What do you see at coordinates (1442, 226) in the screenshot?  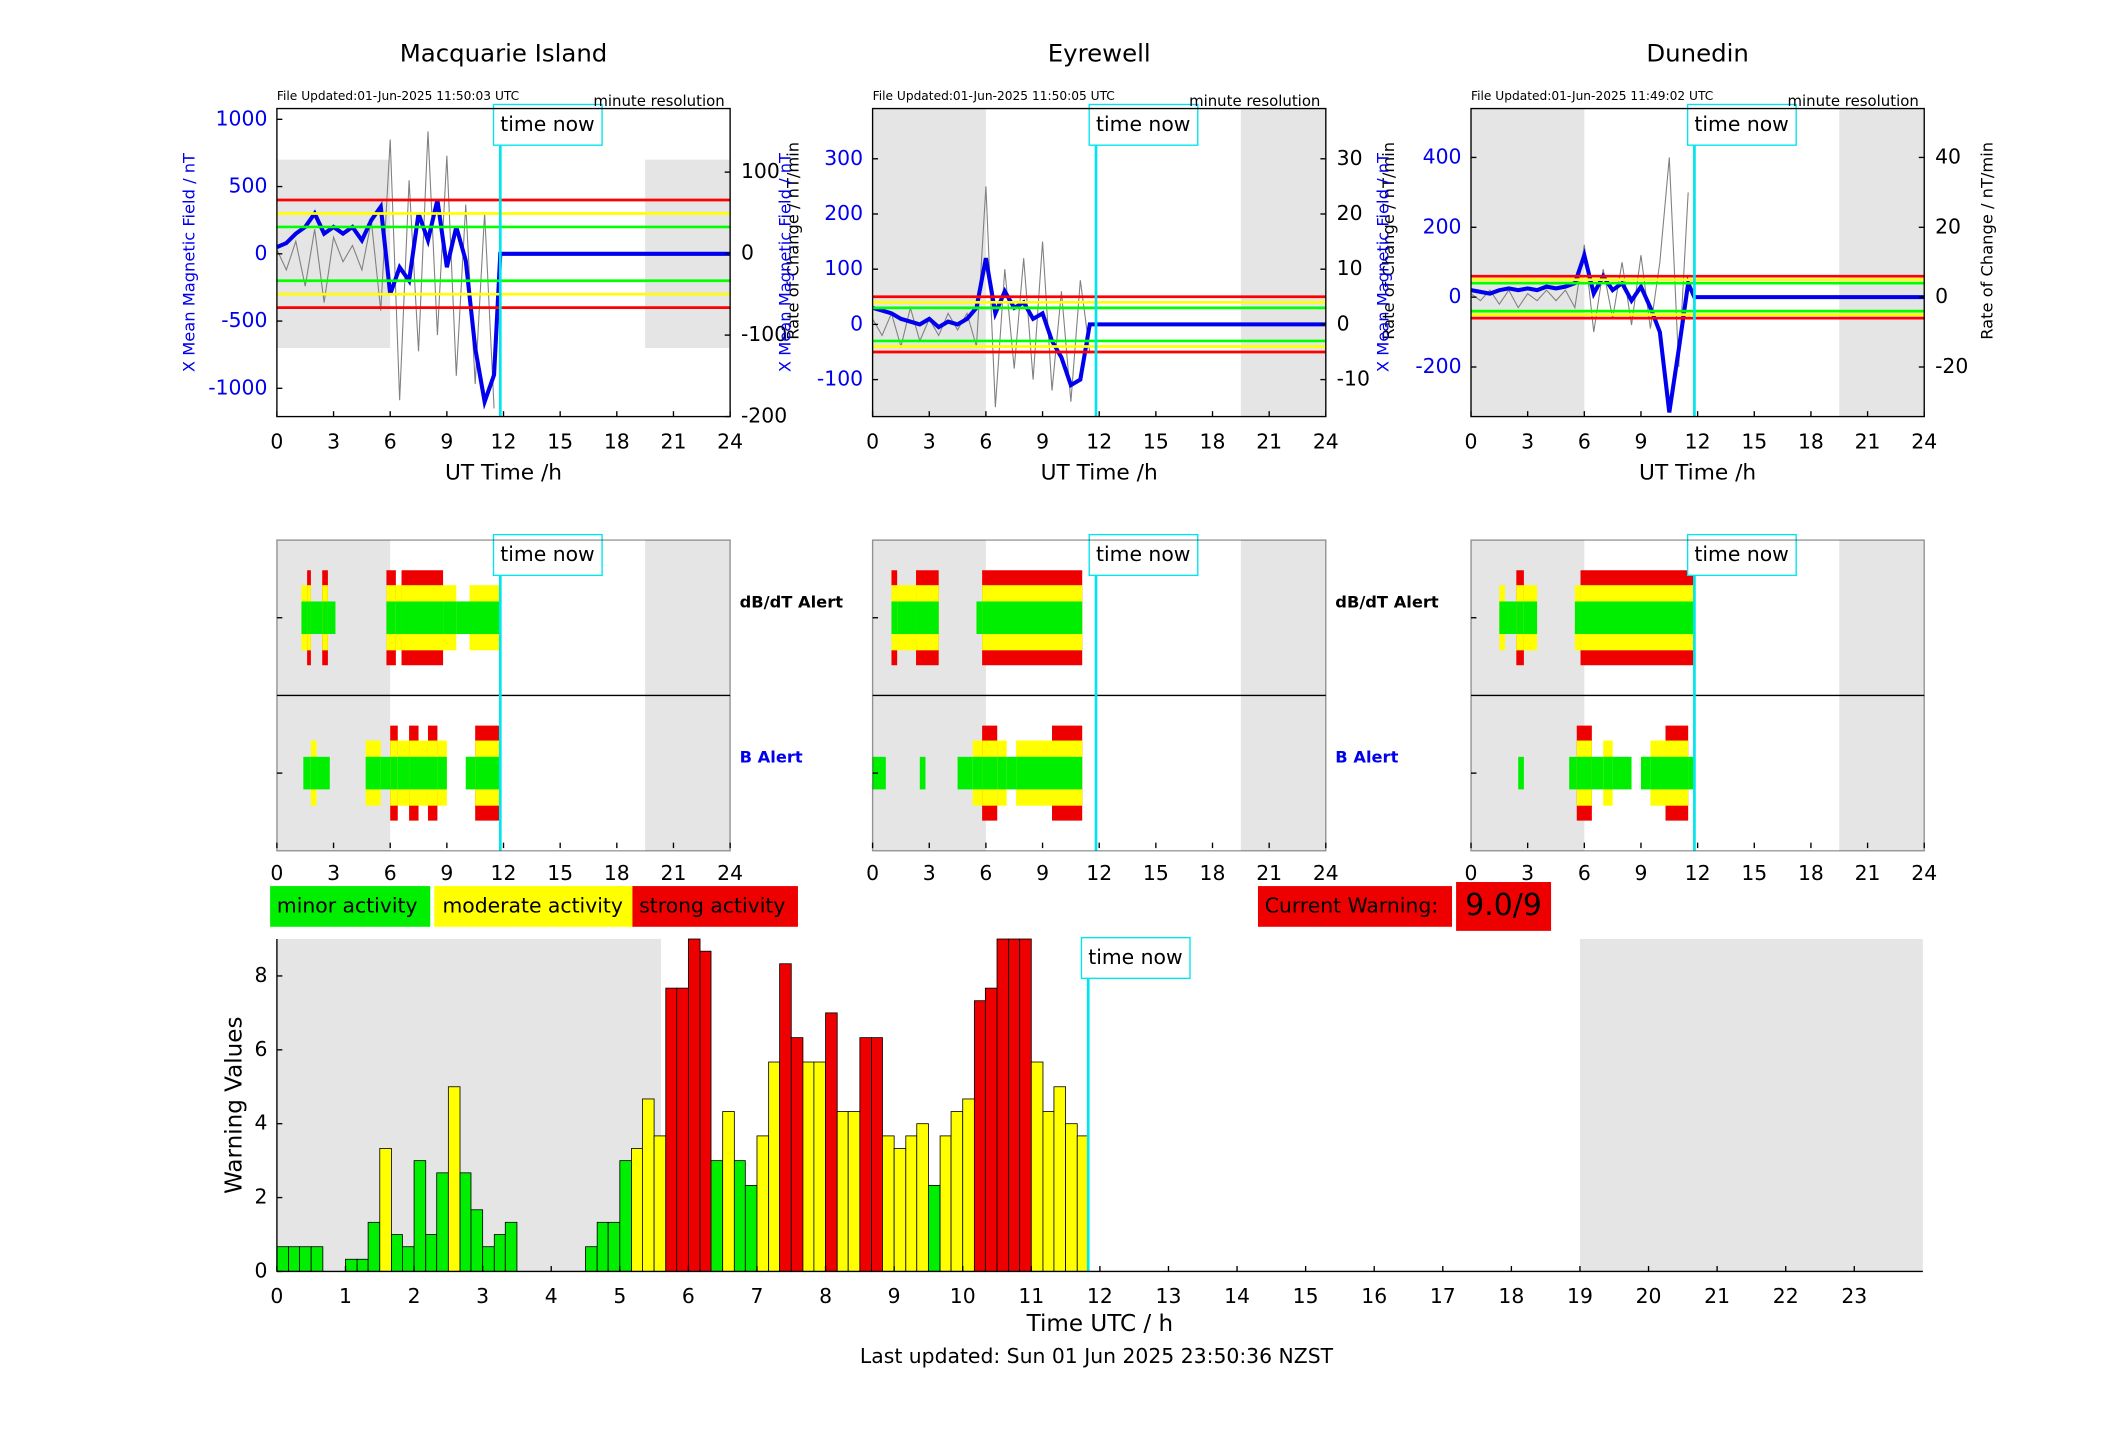 I see `y-tick-label: 200` at bounding box center [1442, 226].